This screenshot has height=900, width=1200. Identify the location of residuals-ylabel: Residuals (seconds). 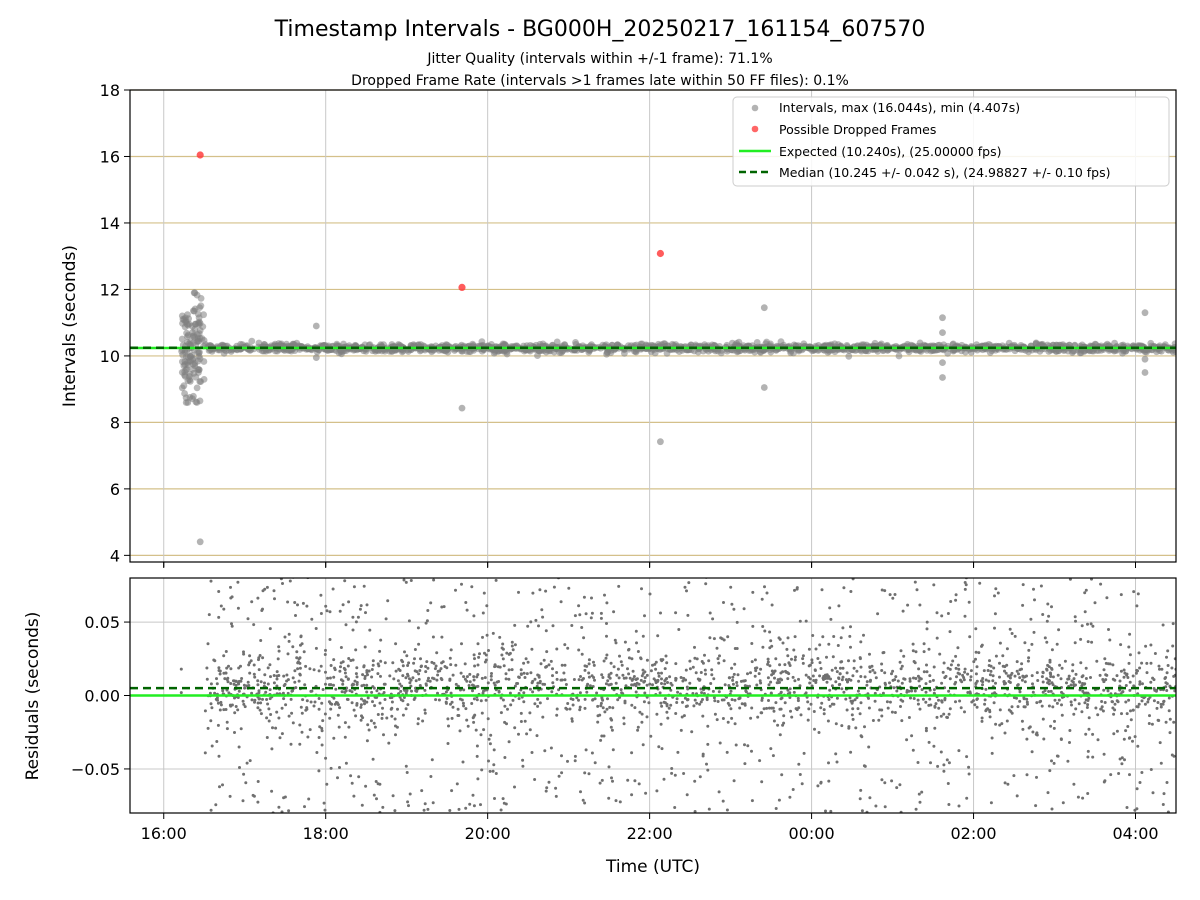
(33, 696).